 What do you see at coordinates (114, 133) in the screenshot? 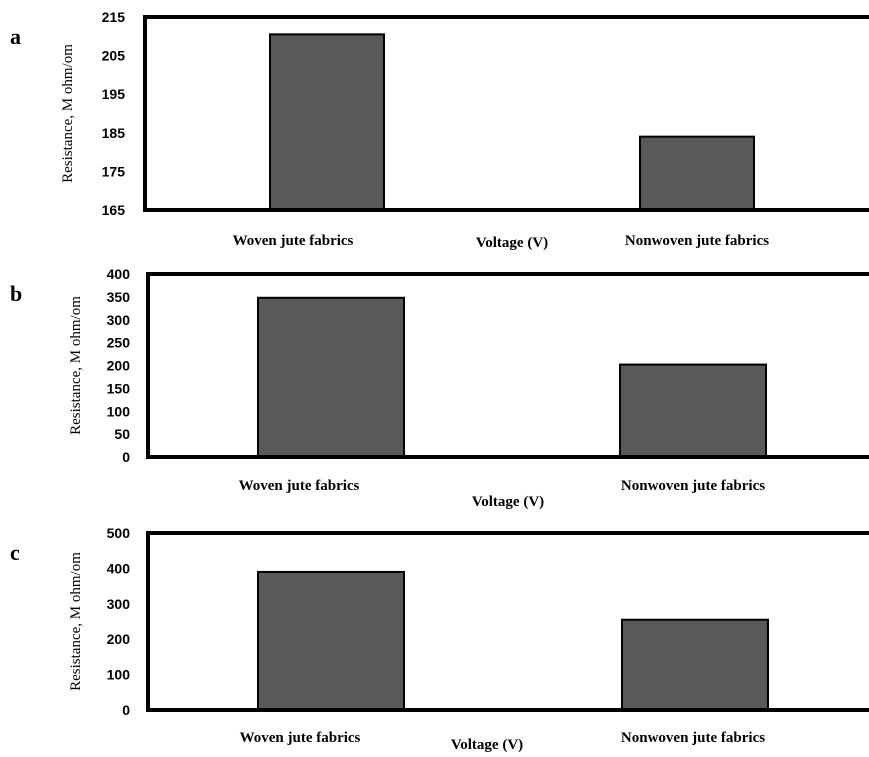
I see `y-tick-label: 185` at bounding box center [114, 133].